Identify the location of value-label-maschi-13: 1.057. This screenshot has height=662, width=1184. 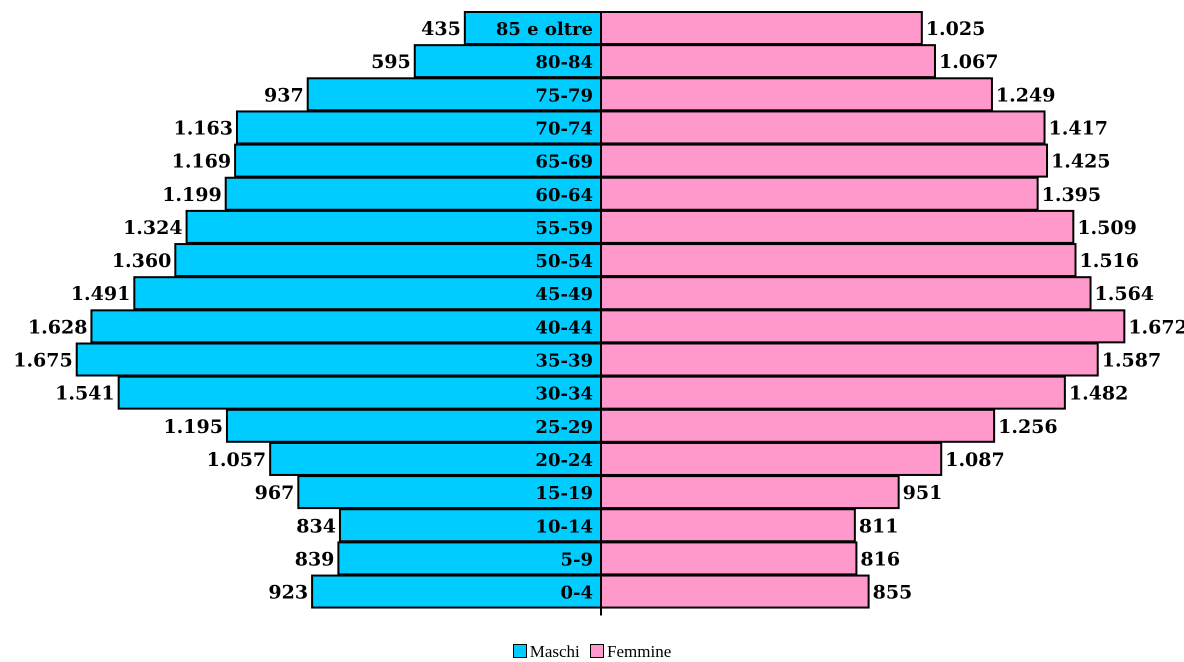
(237, 460).